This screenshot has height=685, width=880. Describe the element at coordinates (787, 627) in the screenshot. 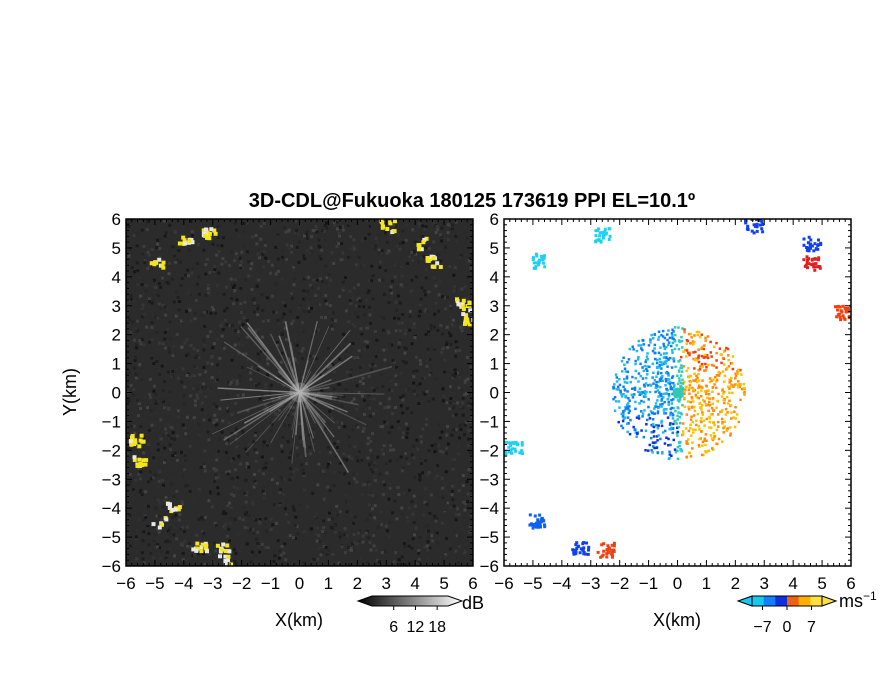

I see `velocity-colorbar-tick-label: 0` at that location.